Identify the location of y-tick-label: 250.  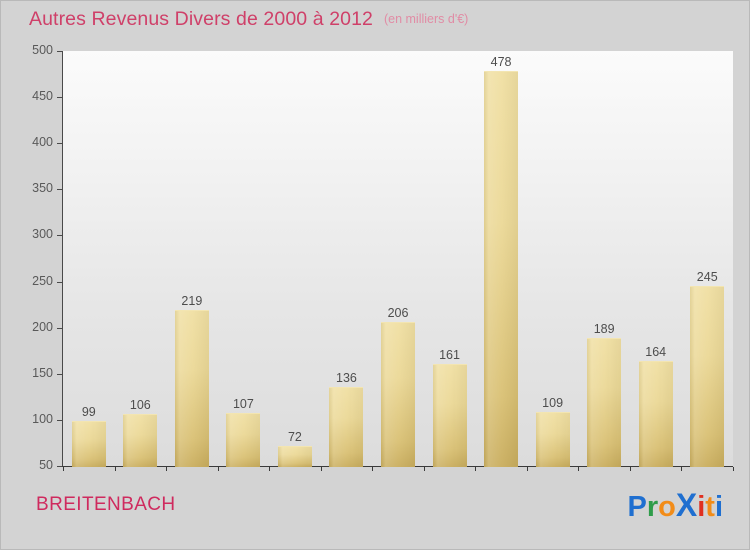
(42, 280).